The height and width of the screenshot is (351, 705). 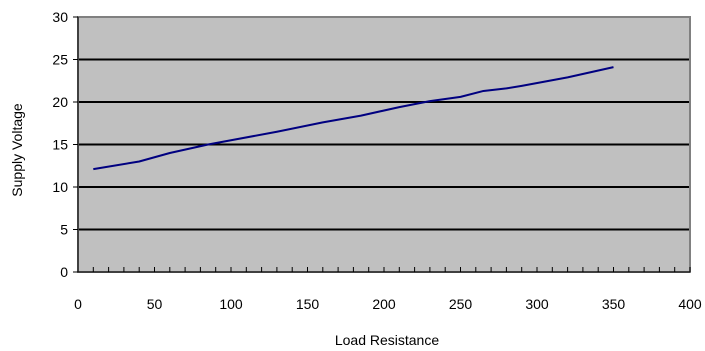 What do you see at coordinates (64, 230) in the screenshot?
I see `y-tick-label: 5` at bounding box center [64, 230].